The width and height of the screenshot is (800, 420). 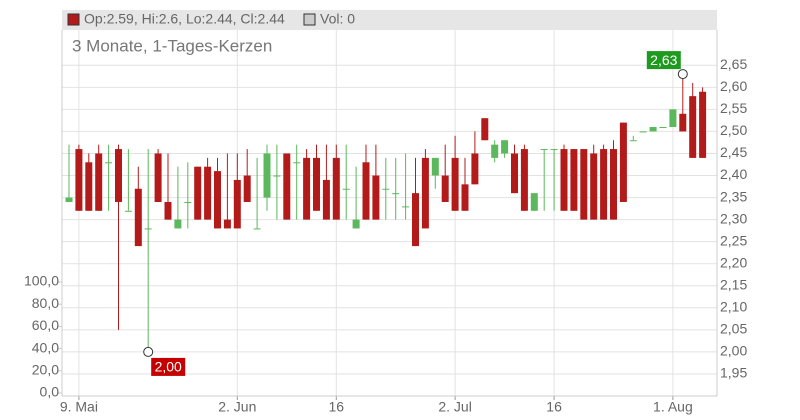 I want to click on annotation-label: 2,00, so click(x=168, y=367).